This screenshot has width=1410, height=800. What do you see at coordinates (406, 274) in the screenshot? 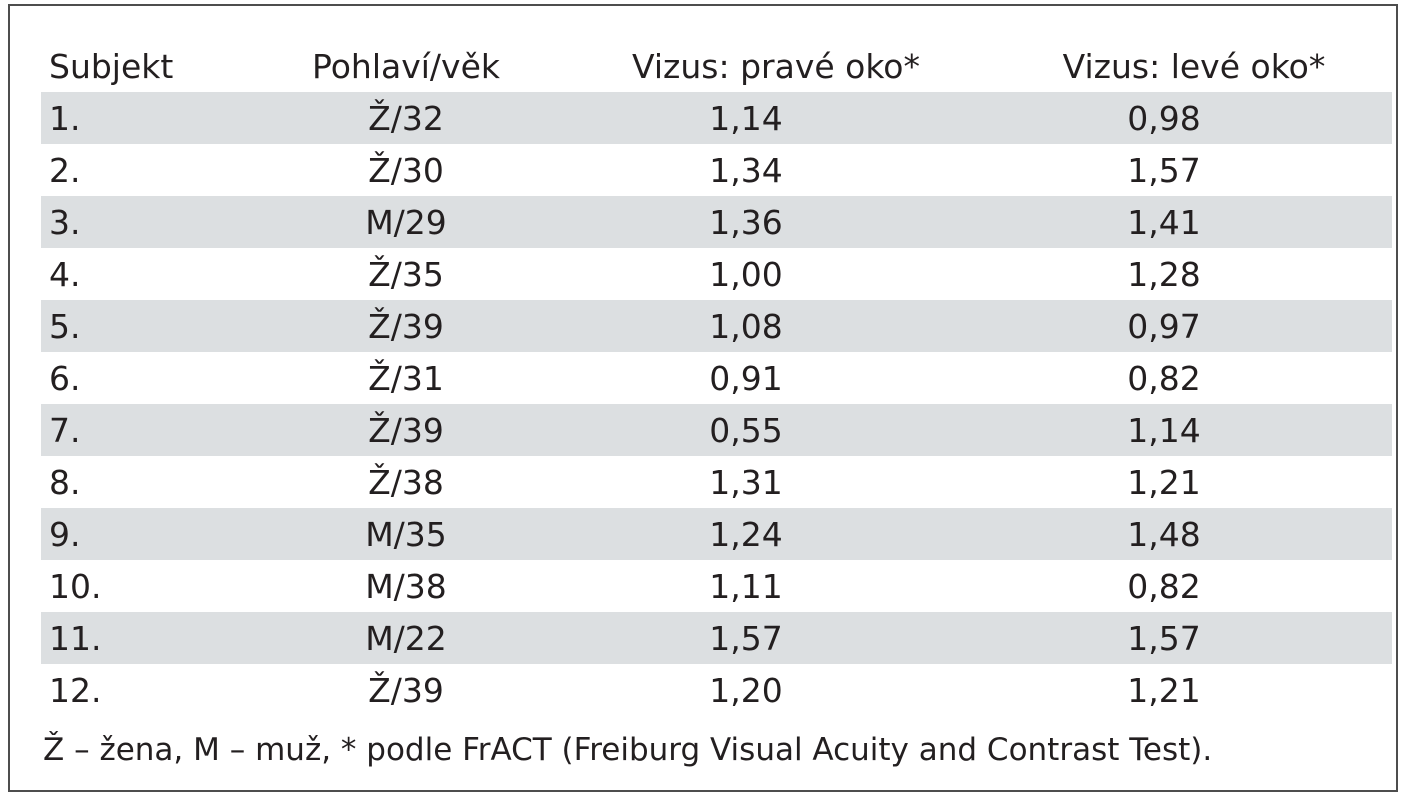
I see `cell-pohlavi-vek: Ž/35` at bounding box center [406, 274].